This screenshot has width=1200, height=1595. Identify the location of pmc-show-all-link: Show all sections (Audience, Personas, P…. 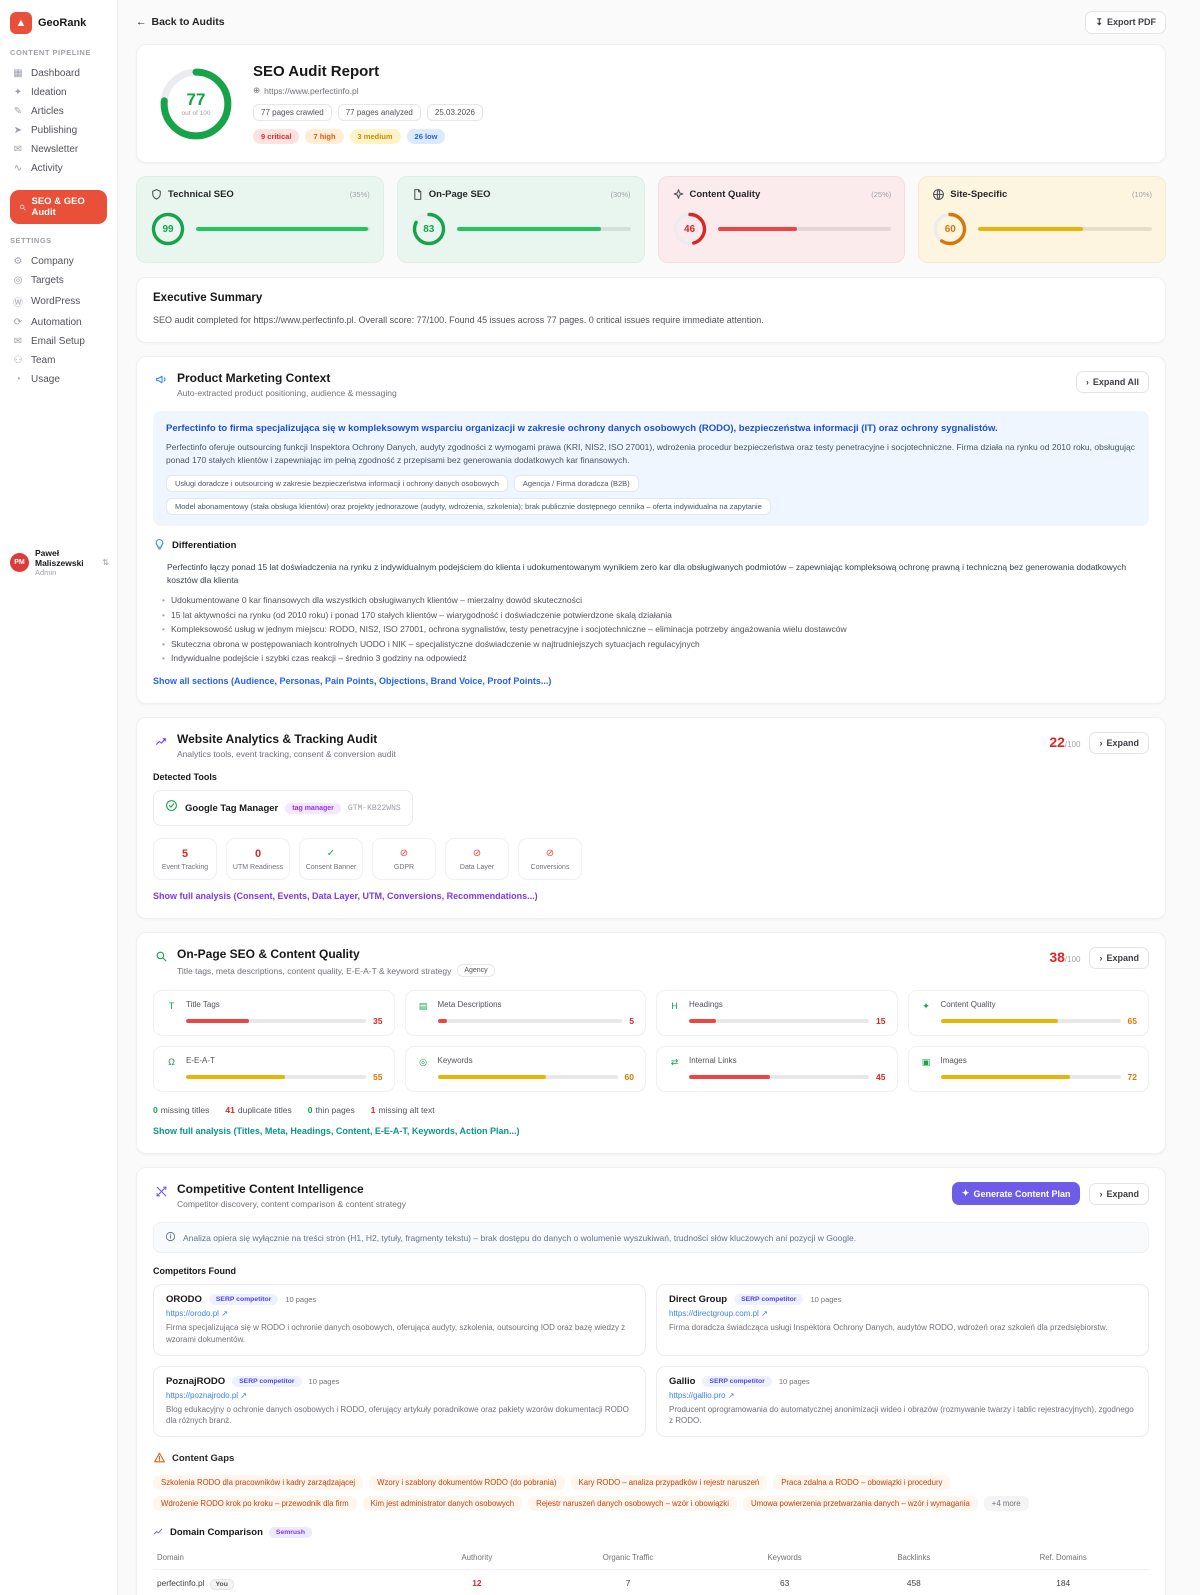
(352, 681).